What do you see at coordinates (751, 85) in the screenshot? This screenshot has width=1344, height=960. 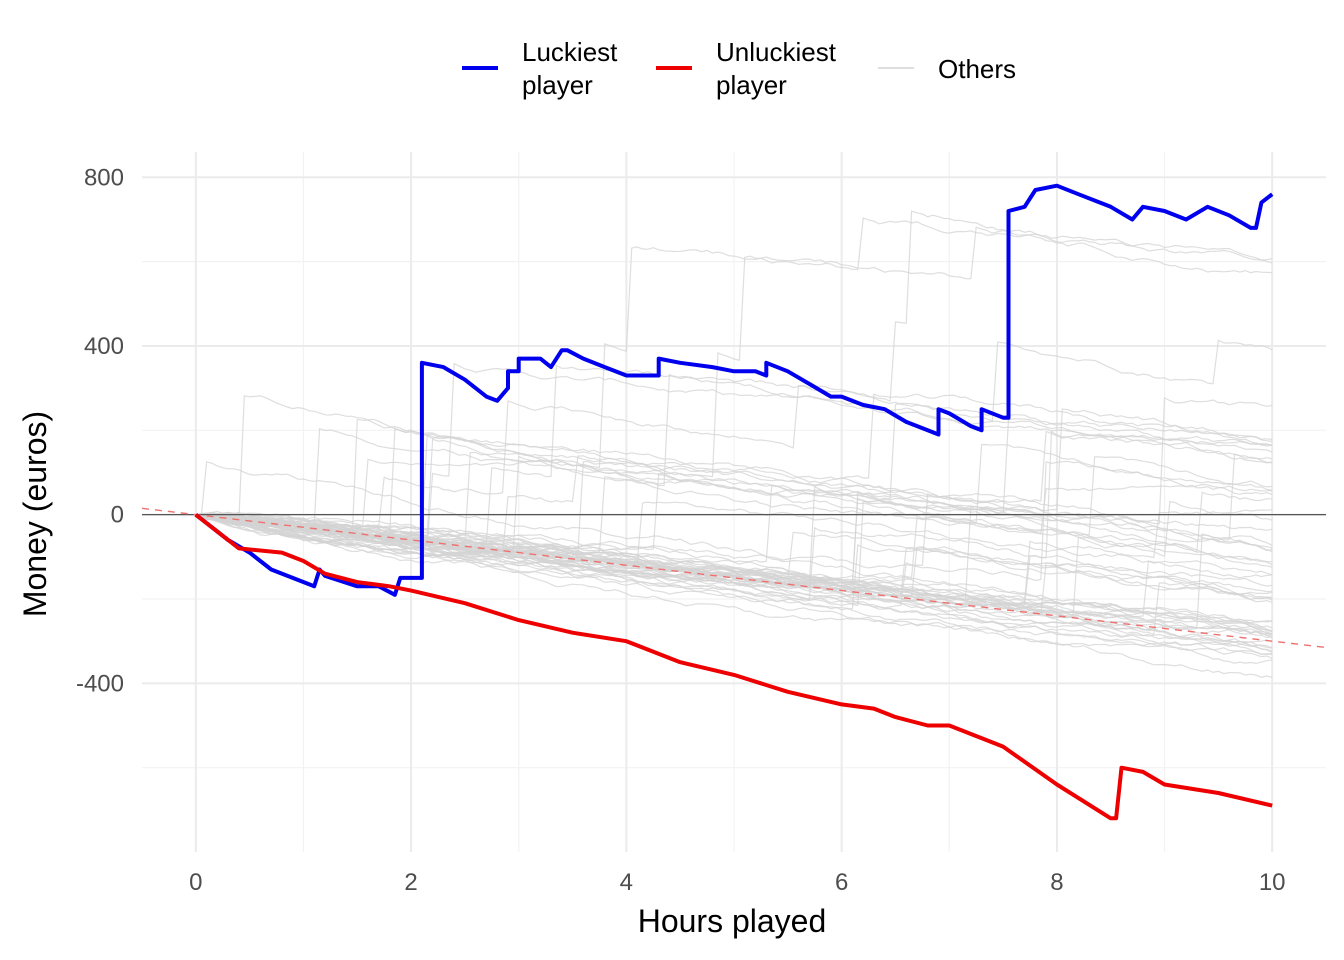 I see `legend-label-unluckiest: player` at bounding box center [751, 85].